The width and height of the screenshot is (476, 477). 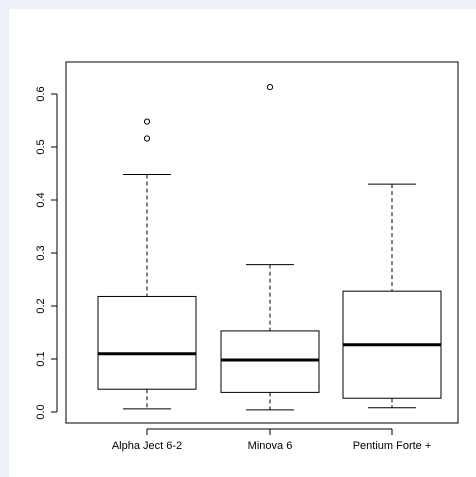 I want to click on x-tick-label: Alpha Ject 6-2, so click(x=147, y=446).